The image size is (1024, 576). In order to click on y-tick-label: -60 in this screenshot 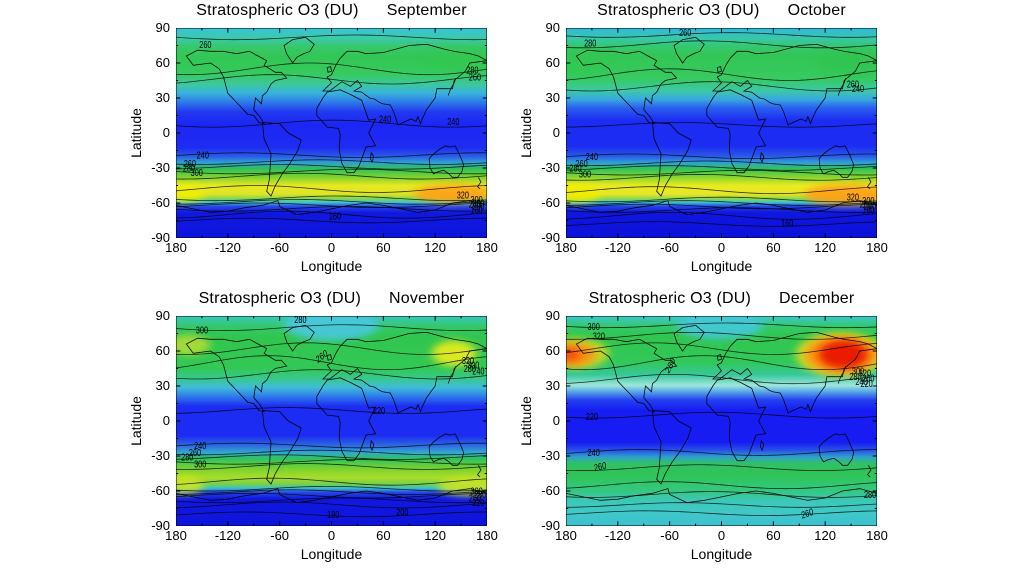, I will do `click(160, 490)`.